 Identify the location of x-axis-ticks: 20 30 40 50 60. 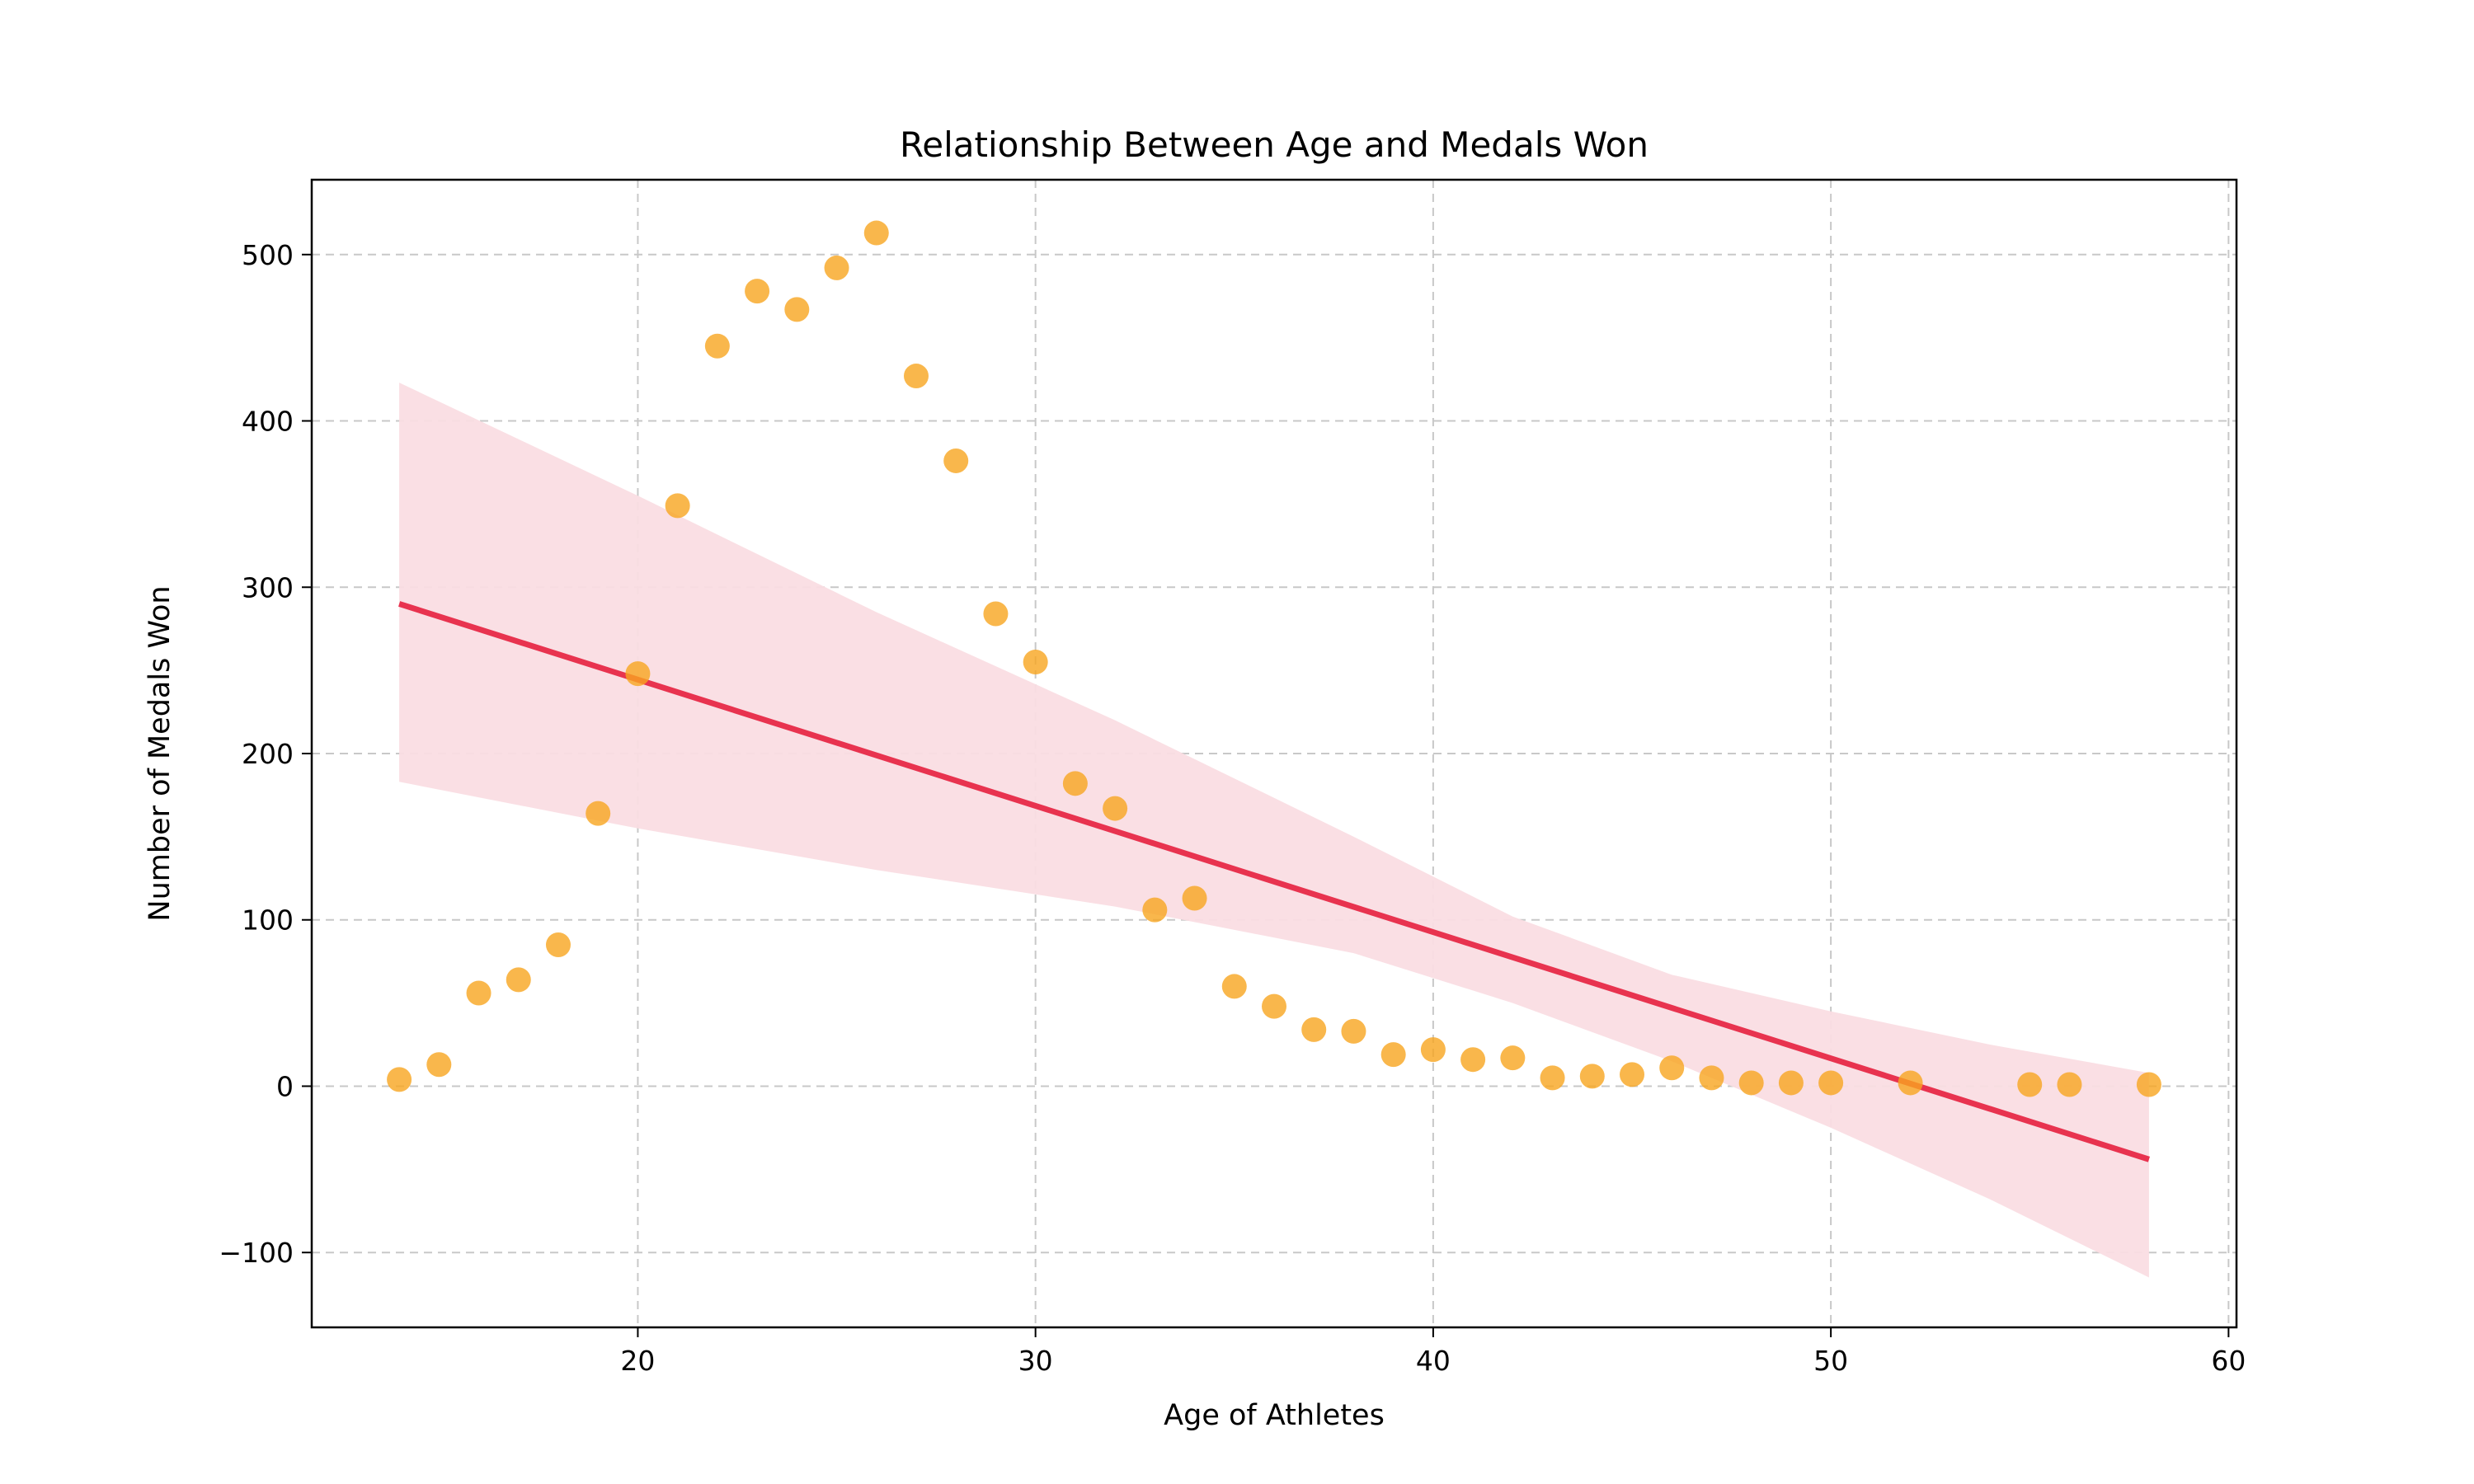
(1433, 1352).